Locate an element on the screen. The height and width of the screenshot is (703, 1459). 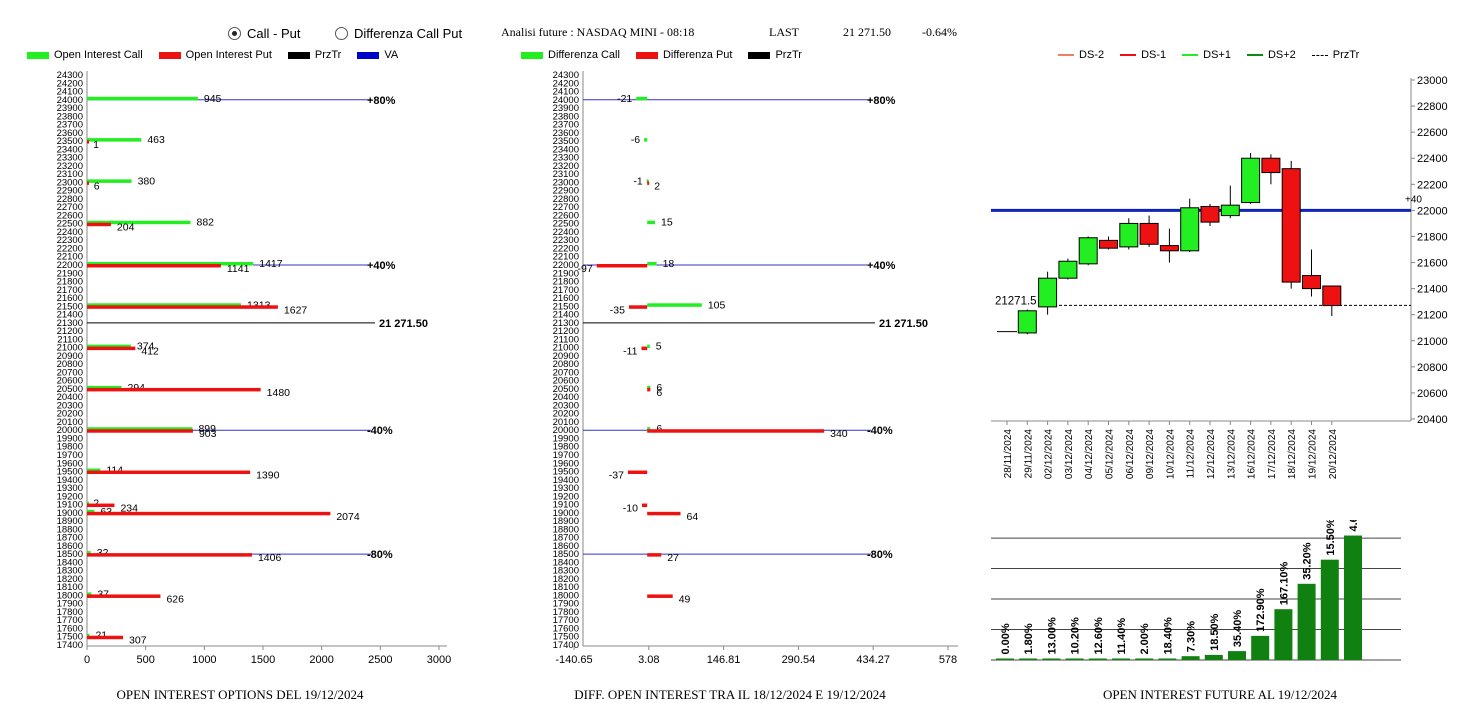
oi-future-bar-label: 12.60% is located at coordinates (1099, 636).